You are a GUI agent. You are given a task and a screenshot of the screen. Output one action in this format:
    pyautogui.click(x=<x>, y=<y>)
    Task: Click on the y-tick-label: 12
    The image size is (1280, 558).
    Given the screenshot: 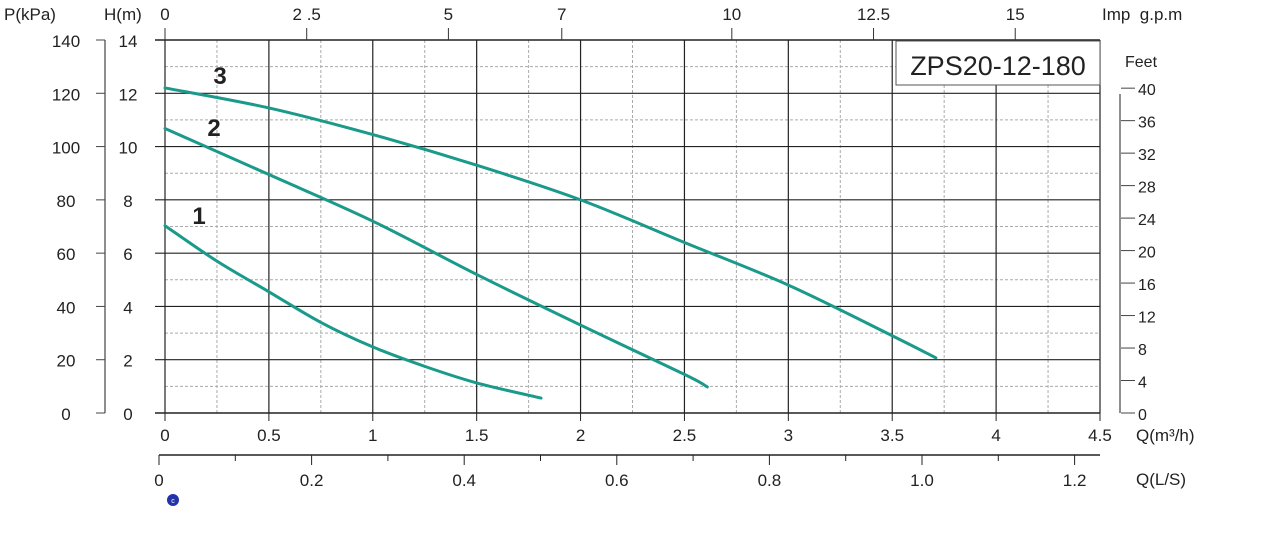 What is the action you would take?
    pyautogui.click(x=128, y=94)
    